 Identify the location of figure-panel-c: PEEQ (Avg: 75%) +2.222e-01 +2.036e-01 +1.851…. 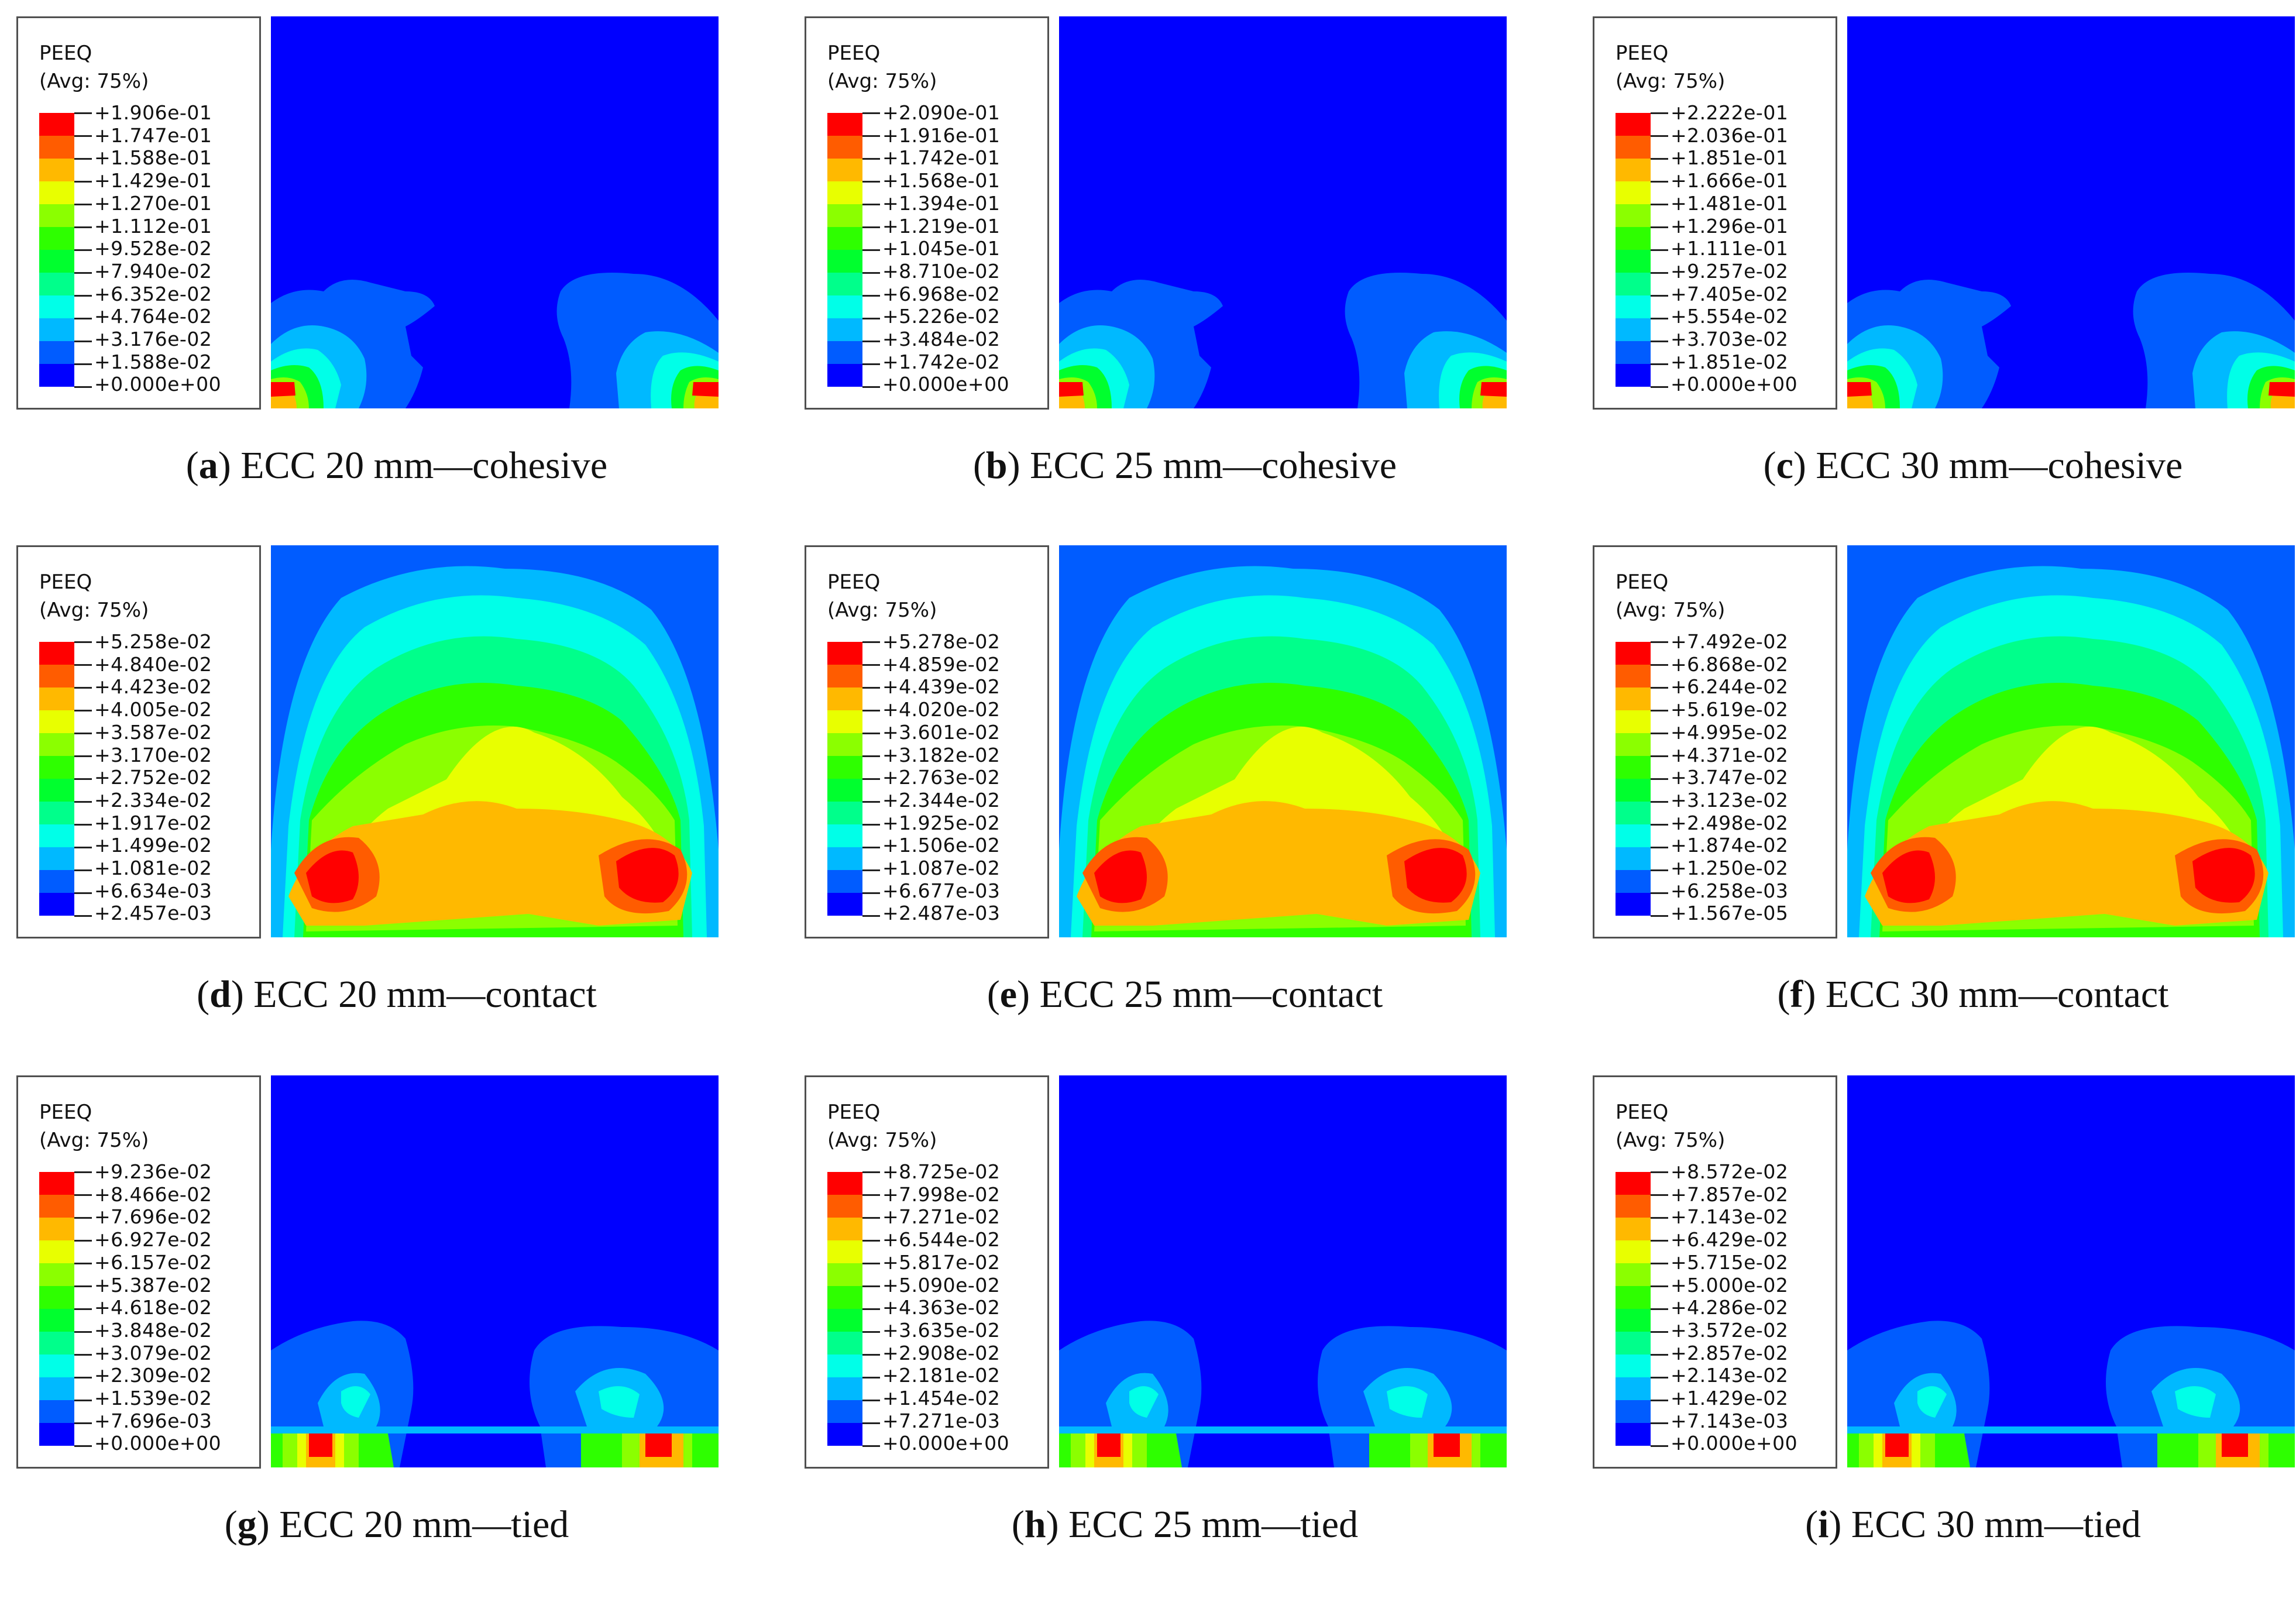
(1944, 279).